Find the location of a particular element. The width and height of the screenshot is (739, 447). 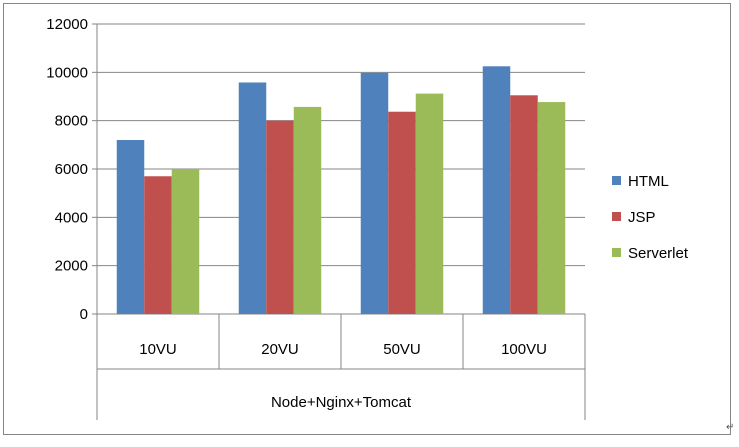

bar-serverlet-20vu is located at coordinates (307, 210).